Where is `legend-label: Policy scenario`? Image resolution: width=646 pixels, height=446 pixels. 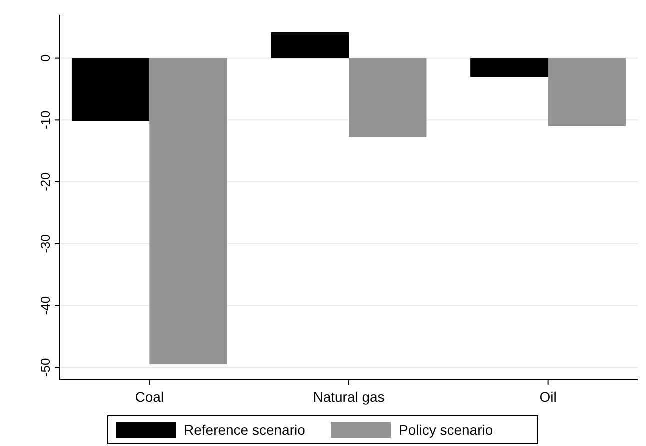
legend-label: Policy scenario is located at coordinates (446, 430).